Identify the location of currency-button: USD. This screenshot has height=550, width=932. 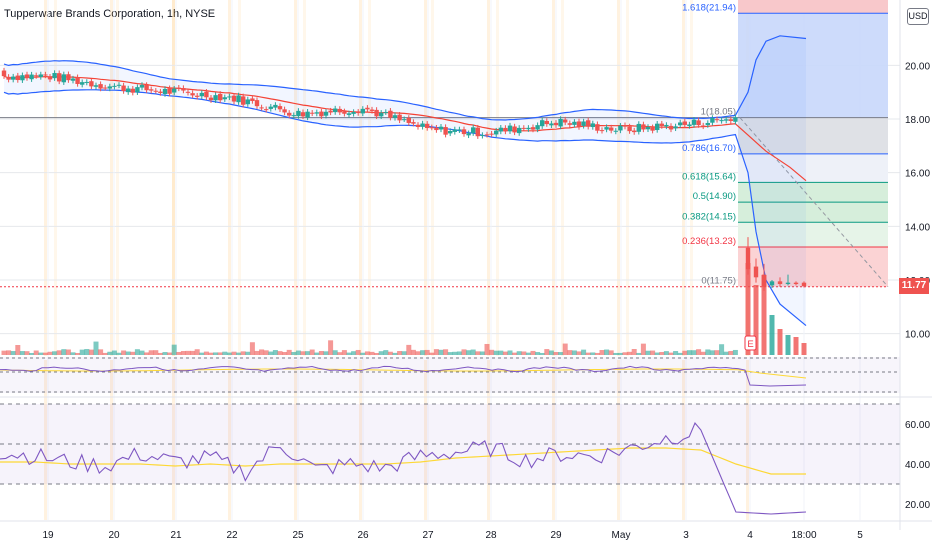
(918, 16).